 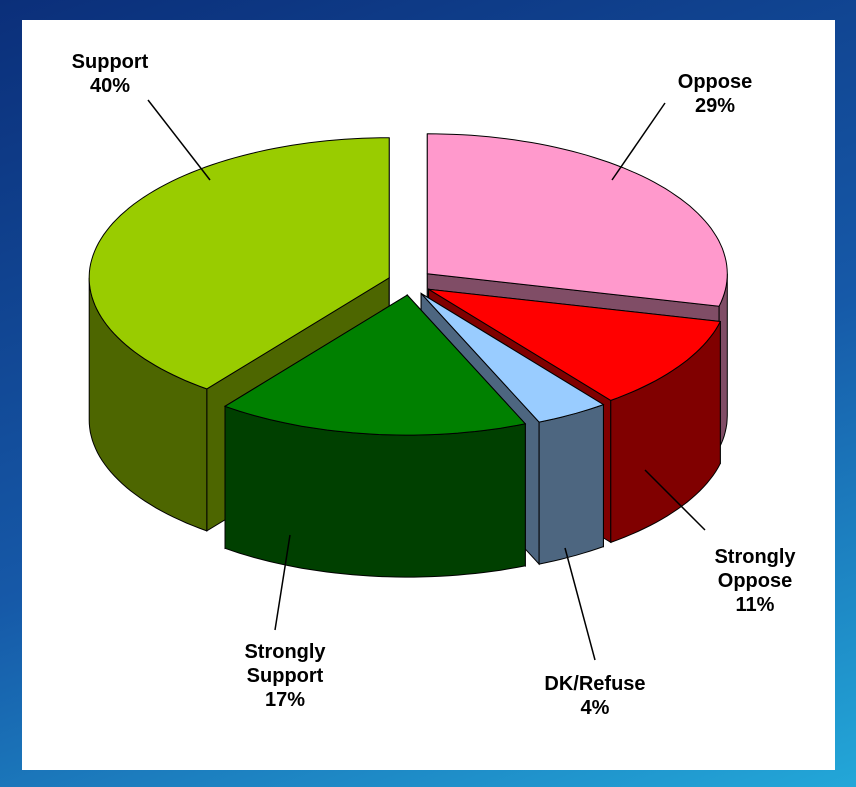 What do you see at coordinates (110, 86) in the screenshot?
I see `value-label: 40%` at bounding box center [110, 86].